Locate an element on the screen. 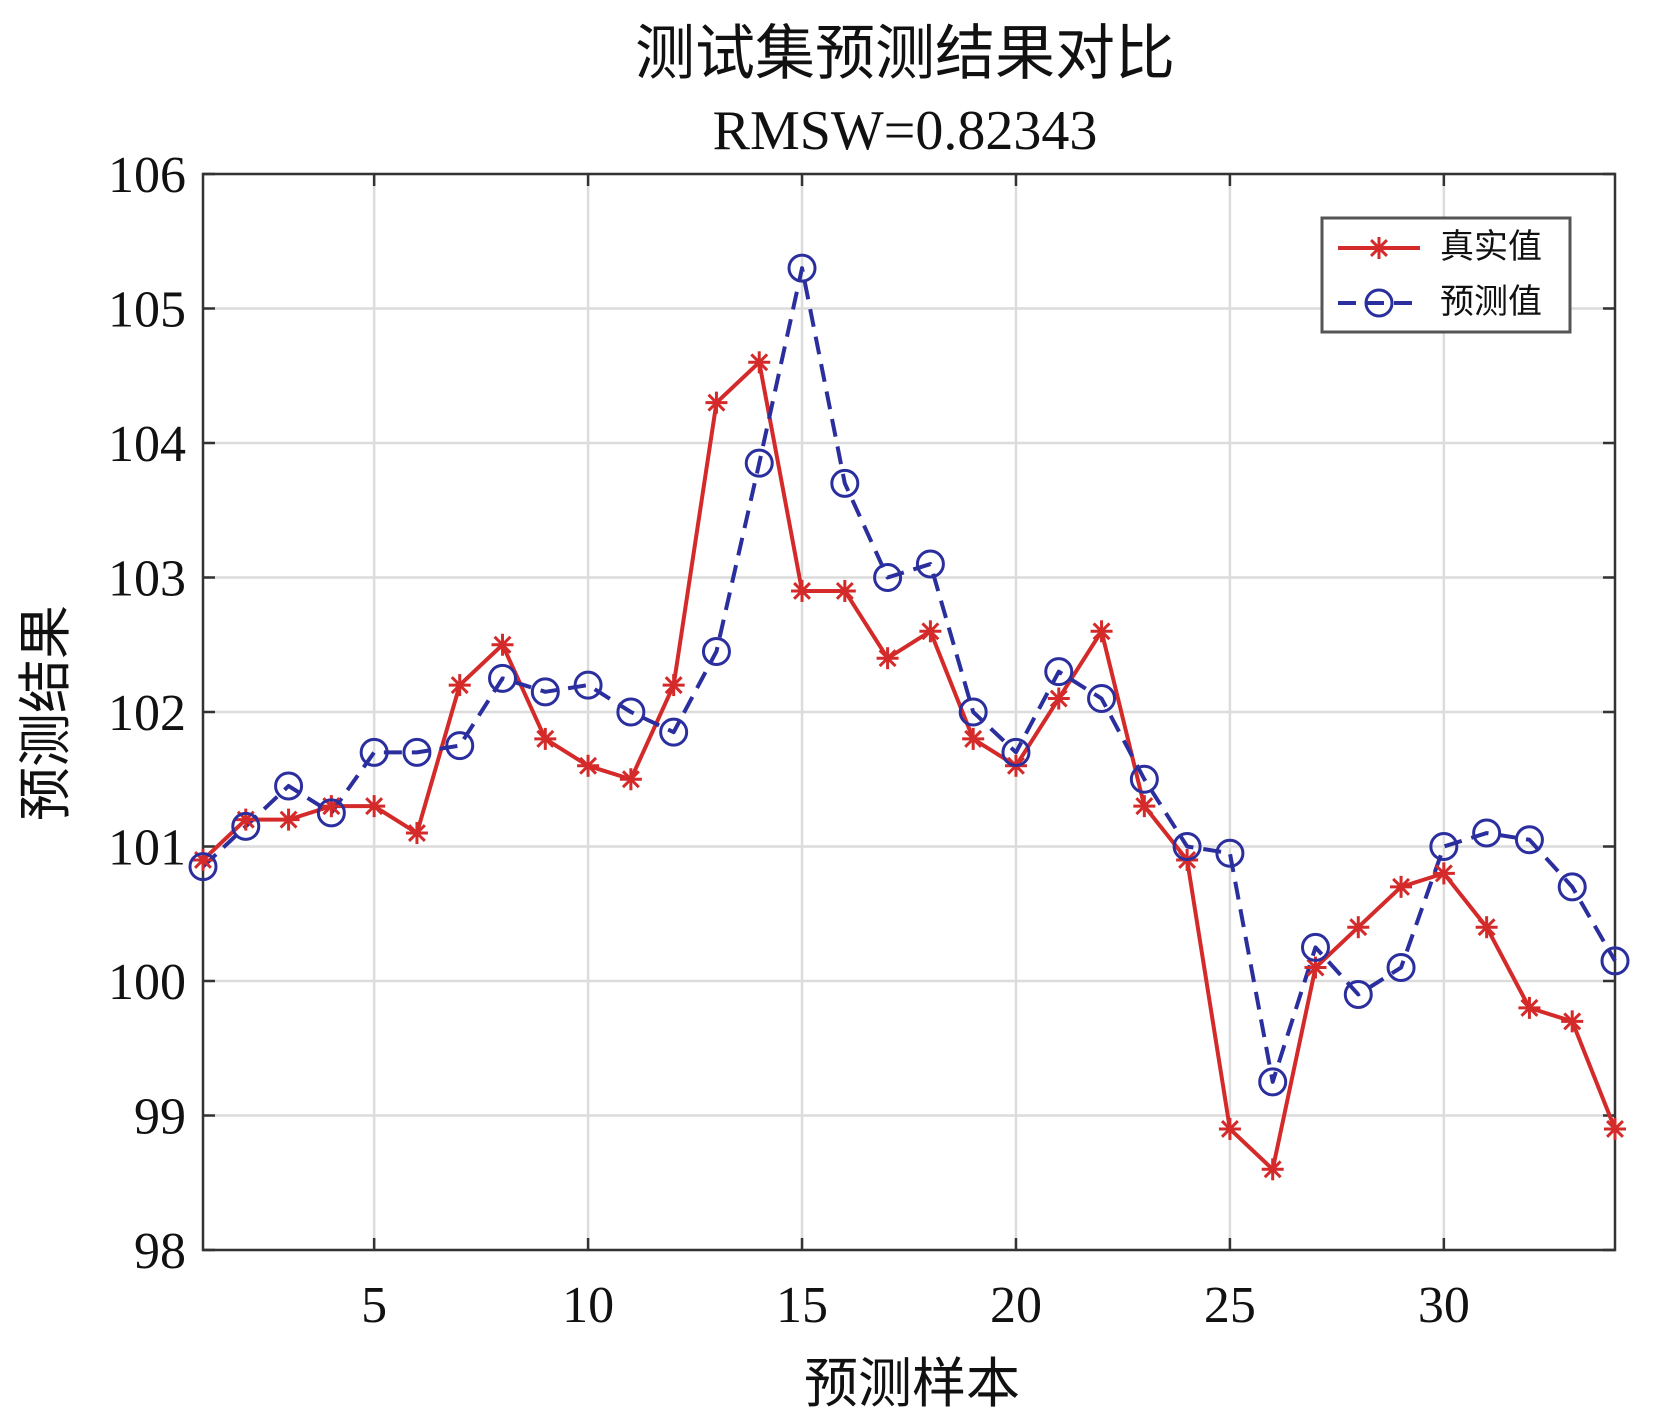 The height and width of the screenshot is (1420, 1654). y-tick-label: 100 is located at coordinates (147, 982).